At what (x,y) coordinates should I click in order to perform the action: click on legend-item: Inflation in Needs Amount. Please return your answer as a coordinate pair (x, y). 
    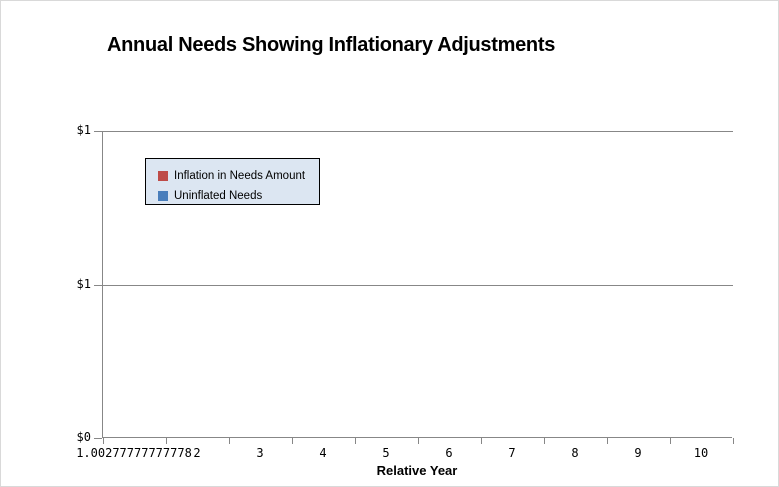
    Looking at the image, I should click on (238, 176).